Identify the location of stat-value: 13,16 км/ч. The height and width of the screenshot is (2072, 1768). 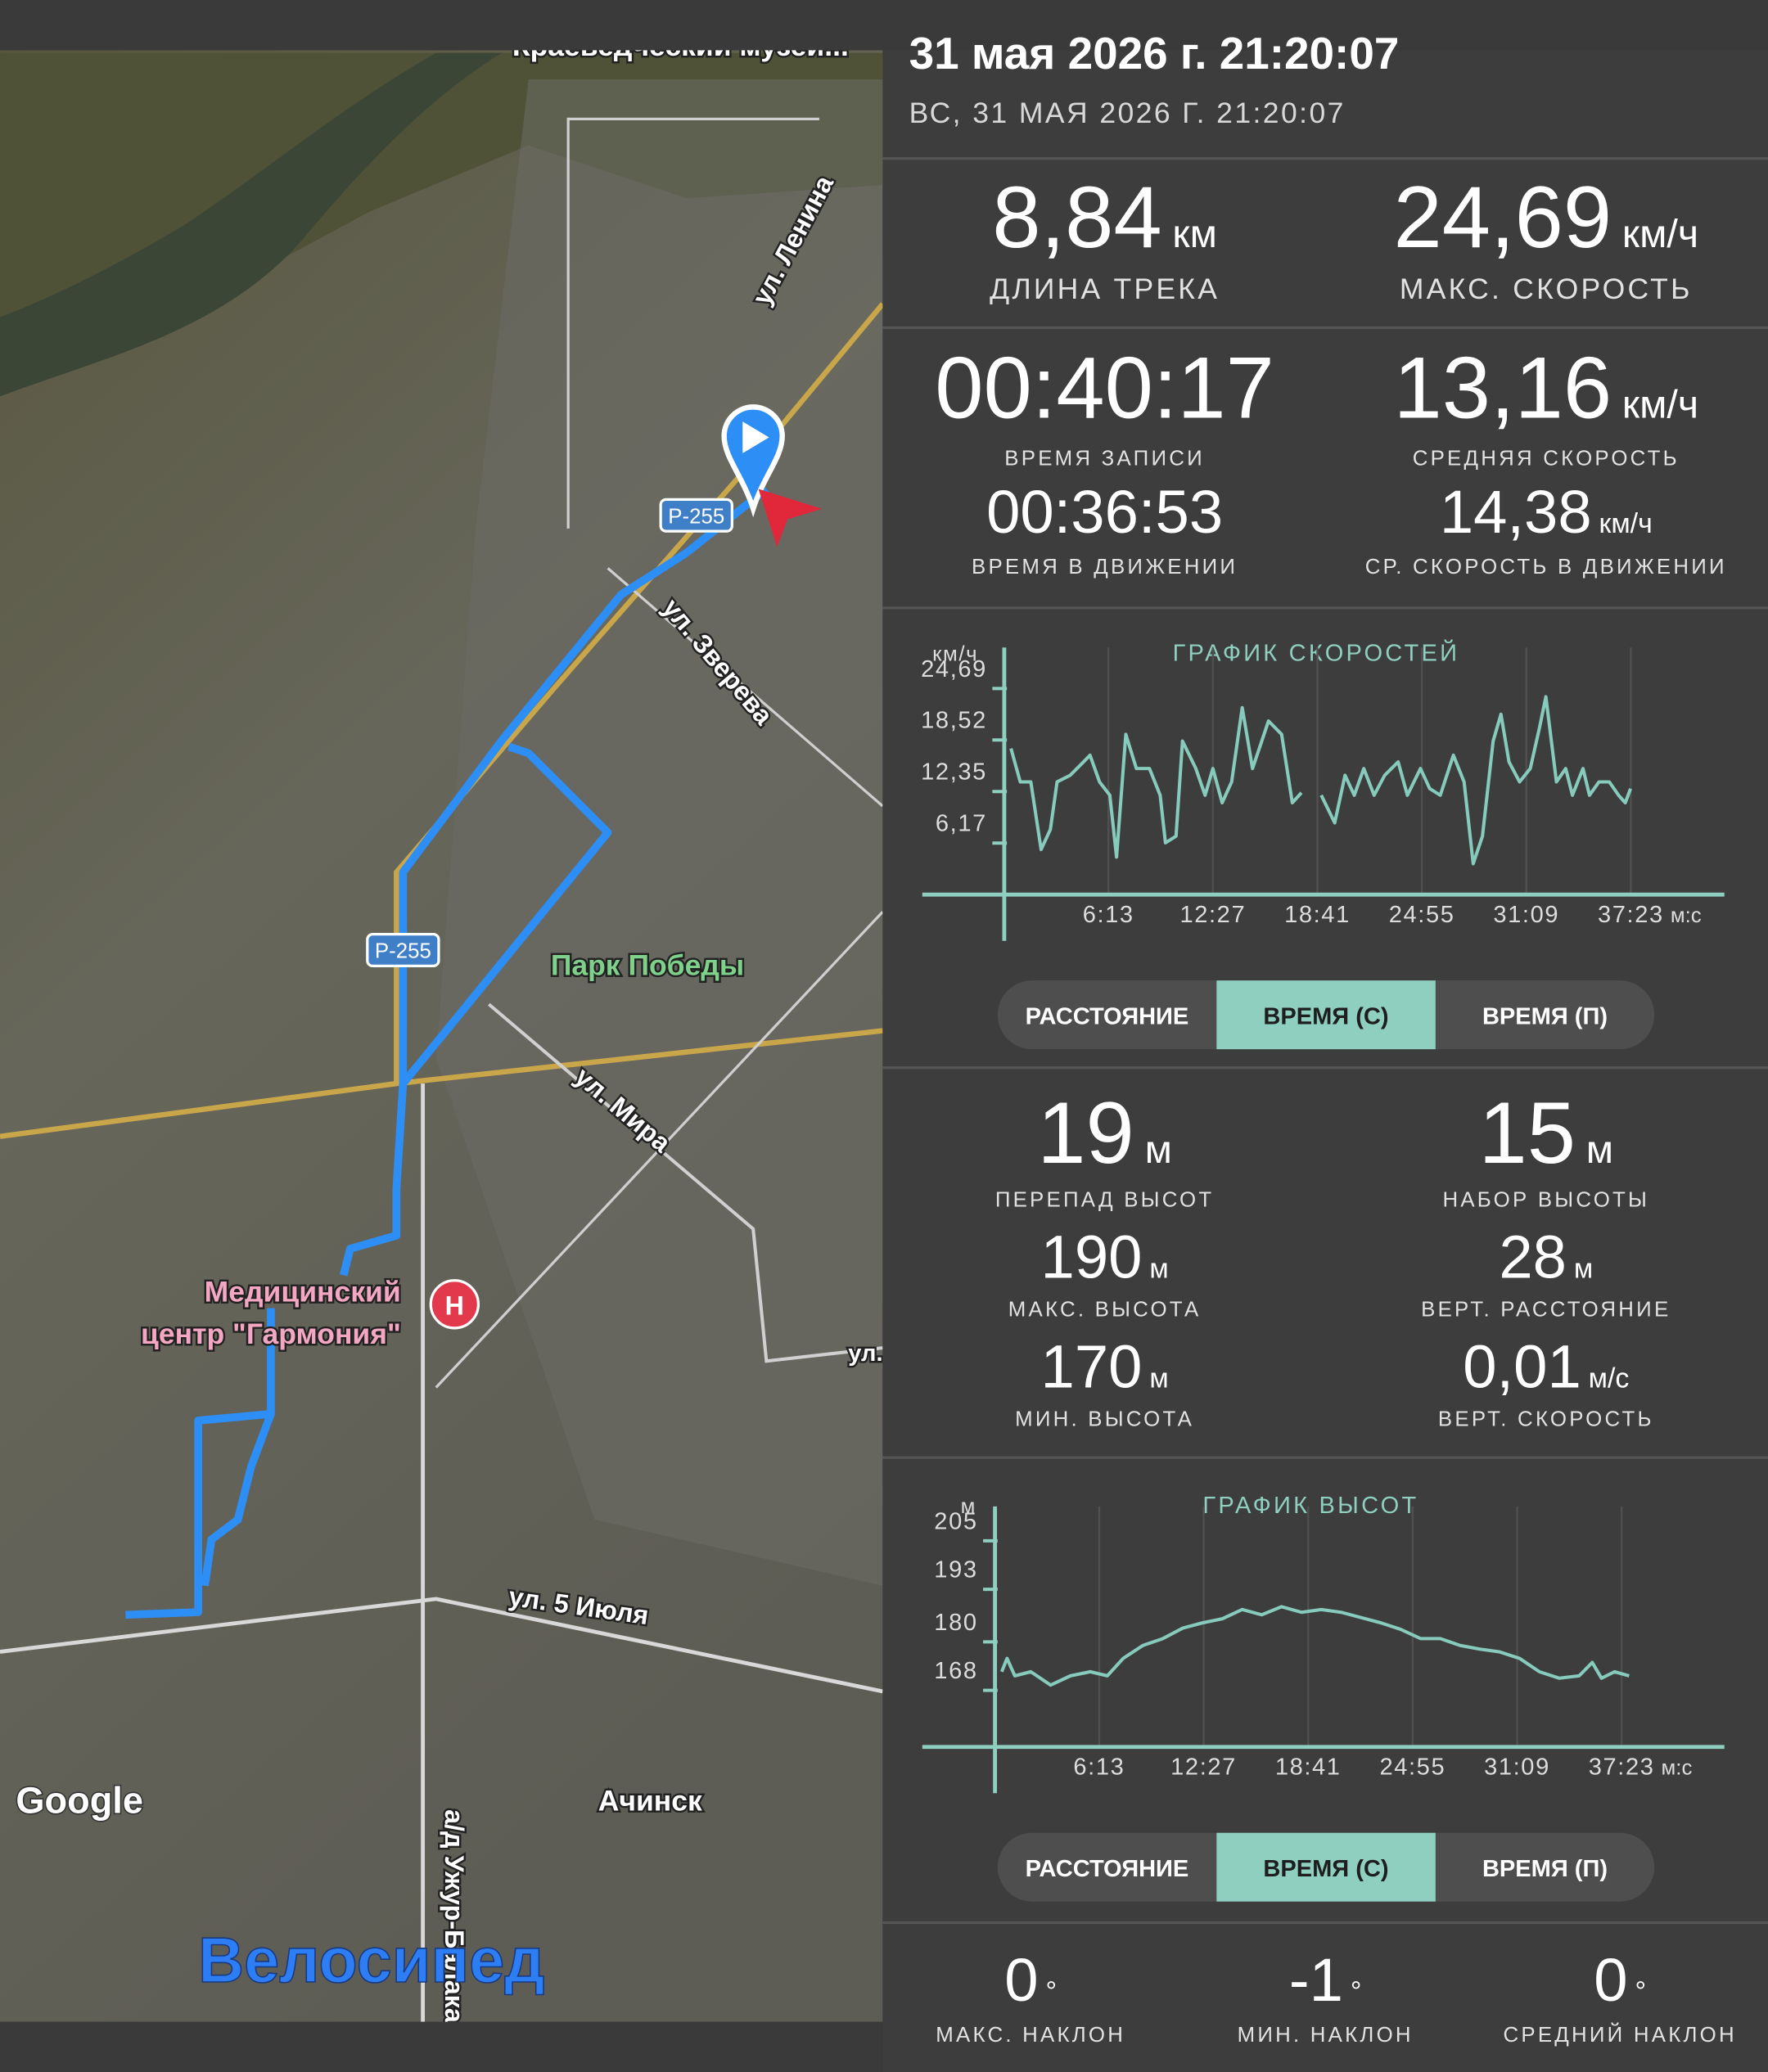
(1546, 387).